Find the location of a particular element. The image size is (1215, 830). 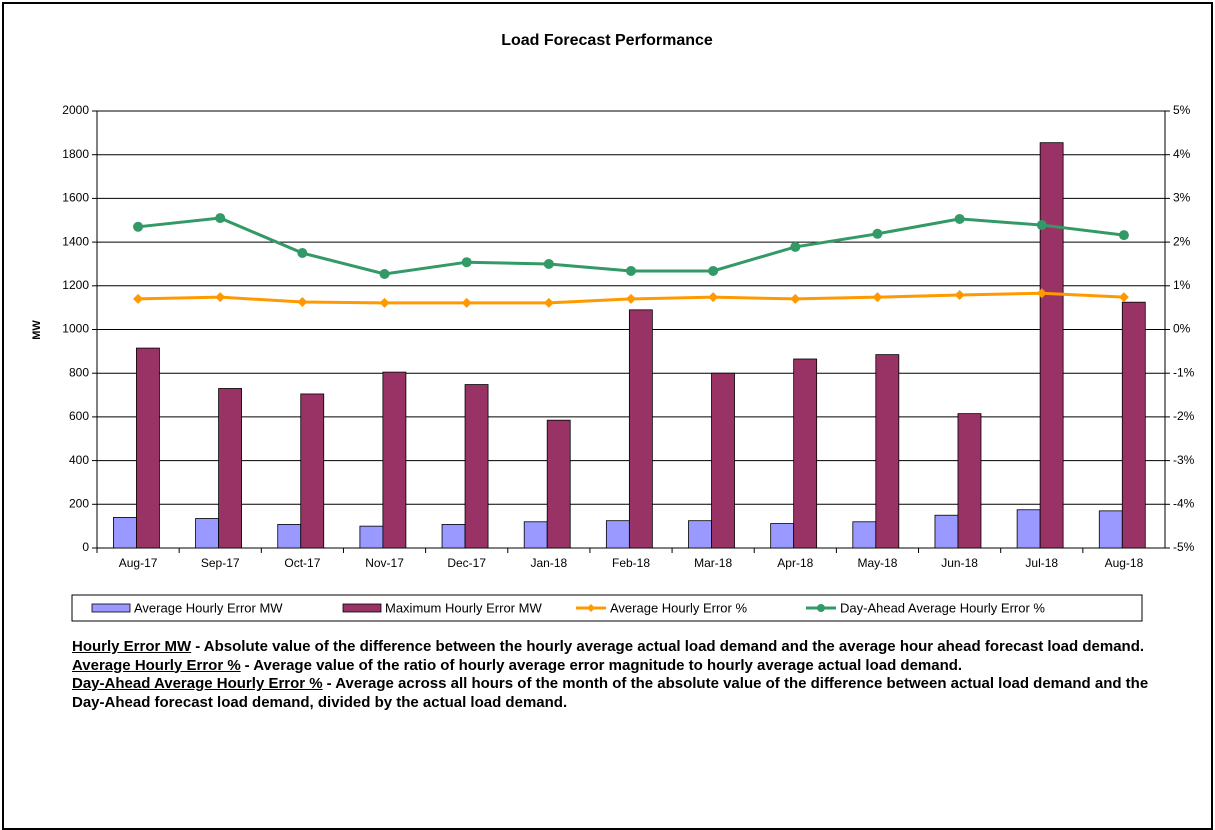

x-tick-label: Jun-18 is located at coordinates (959, 563).